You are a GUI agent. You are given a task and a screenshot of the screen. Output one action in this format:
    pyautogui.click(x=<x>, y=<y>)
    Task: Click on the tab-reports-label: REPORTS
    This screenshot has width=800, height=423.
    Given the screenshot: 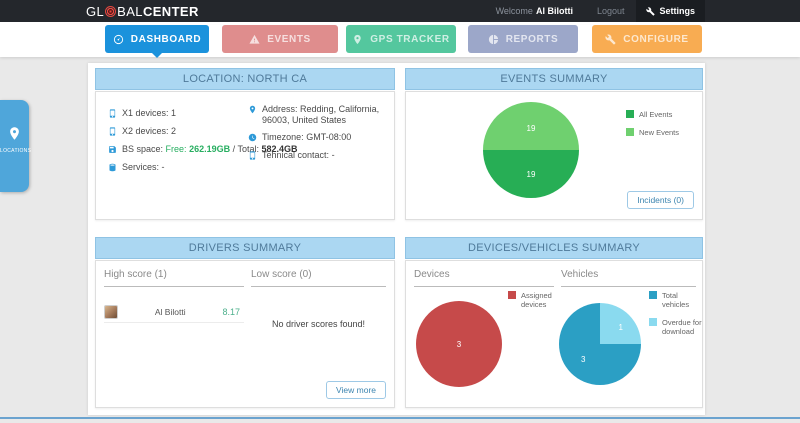 What is the action you would take?
    pyautogui.click(x=532, y=39)
    